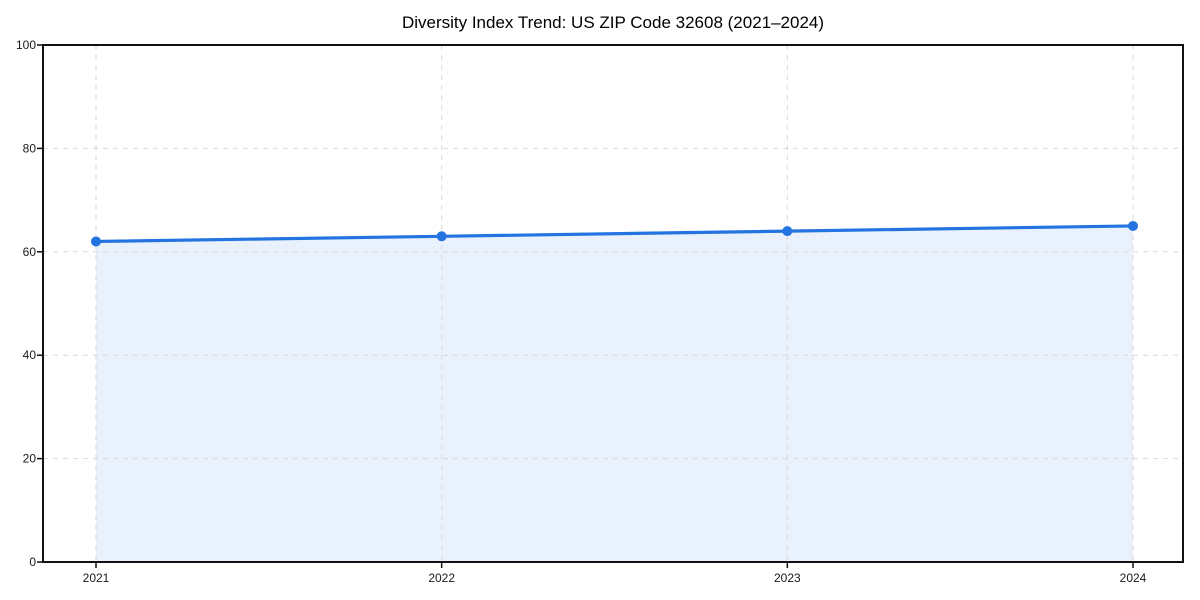 The image size is (1200, 600). Describe the element at coordinates (787, 578) in the screenshot. I see `x-tick-label: 2023` at that location.